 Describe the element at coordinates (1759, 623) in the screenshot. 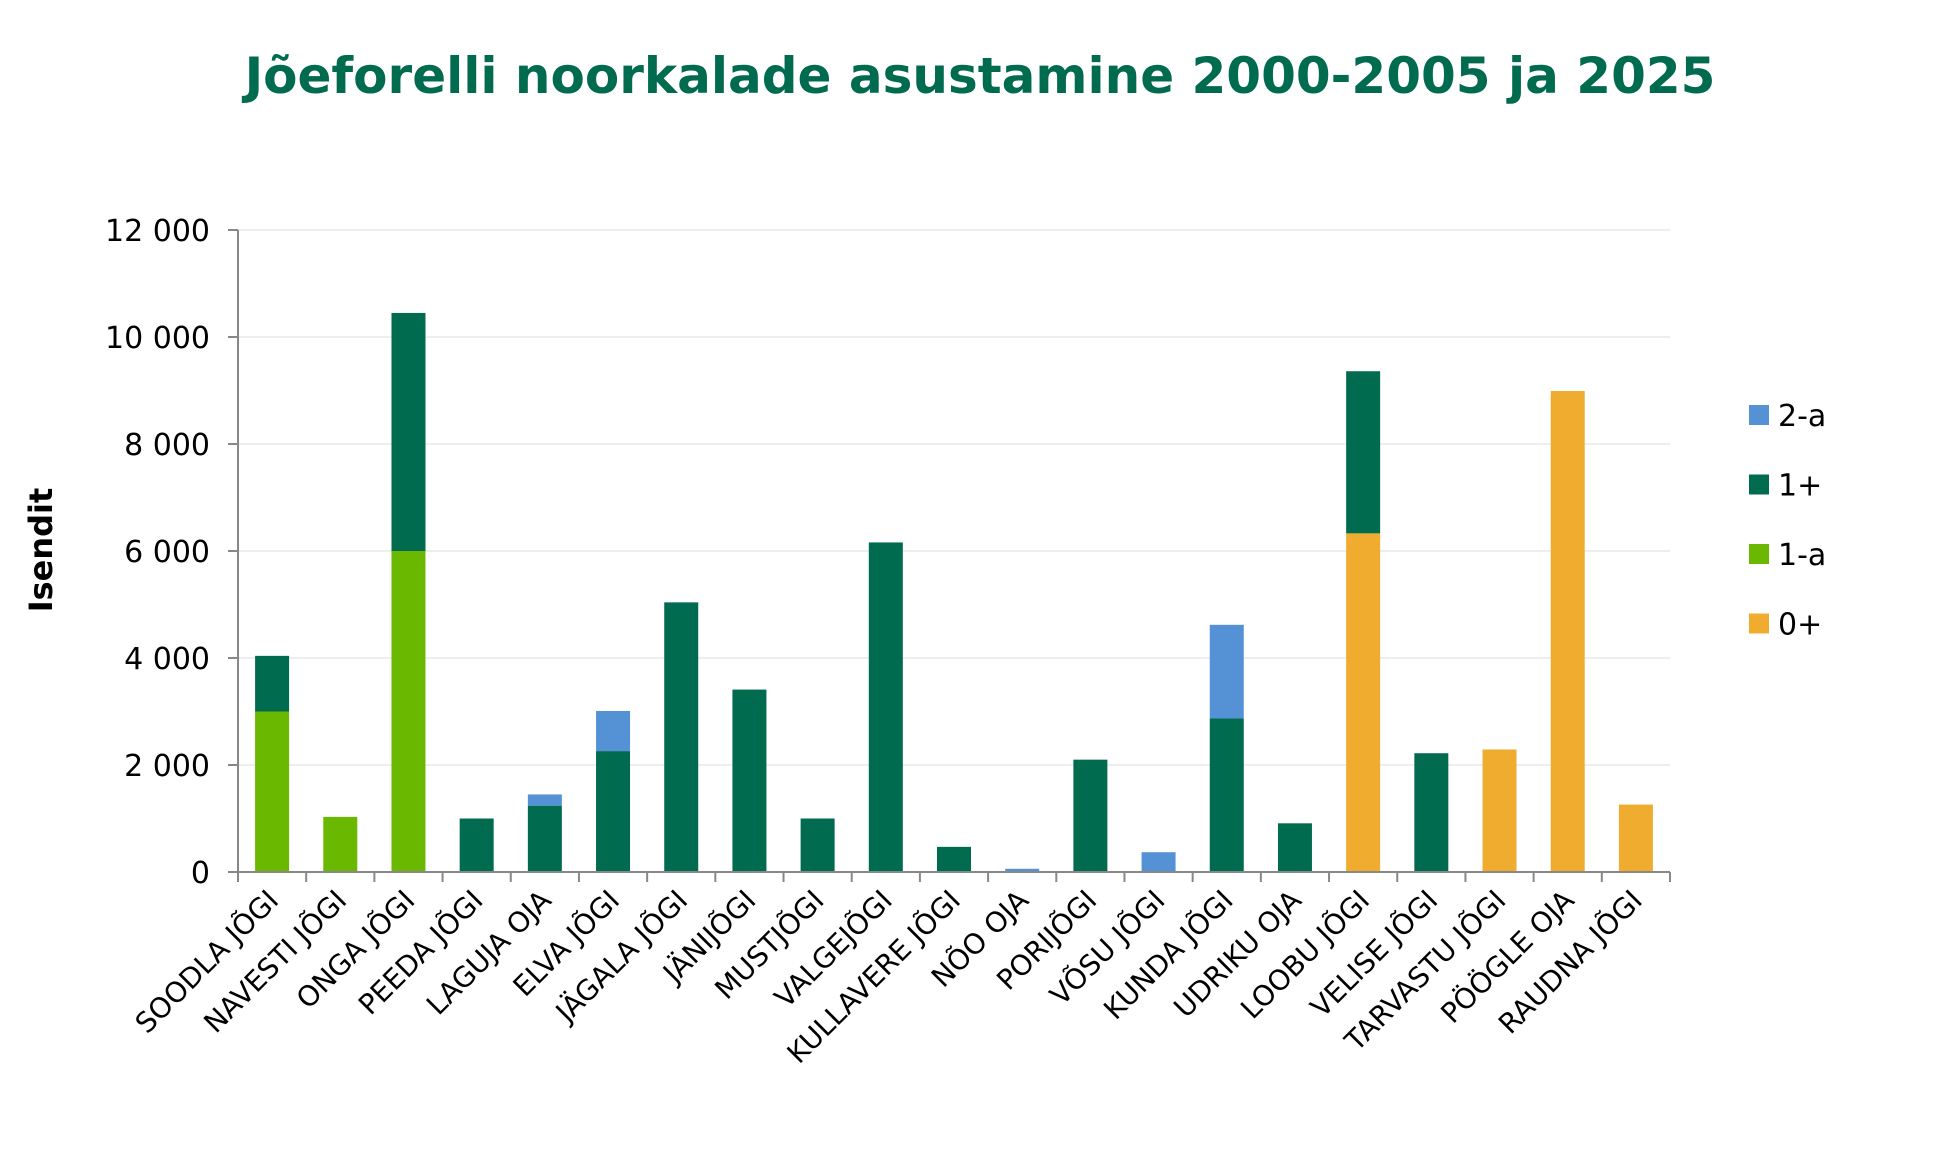

I see `legend-swatch-0+` at that location.